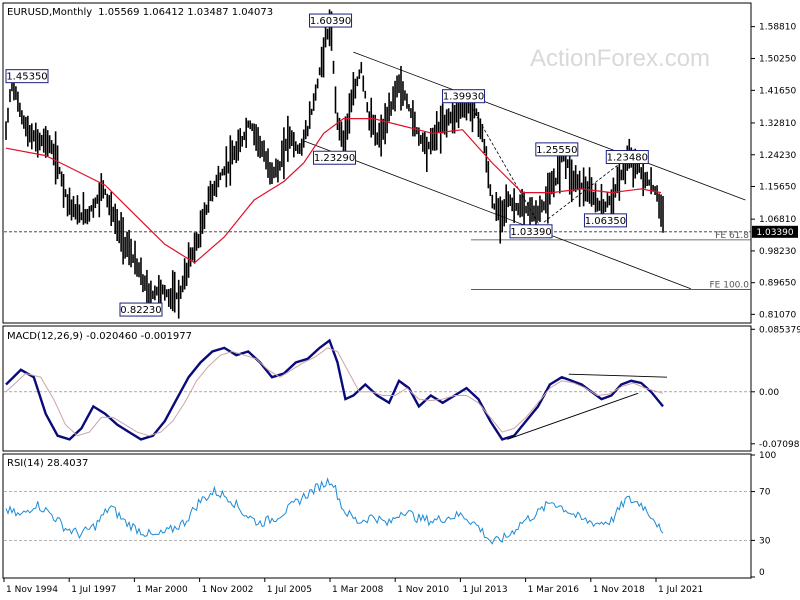  What do you see at coordinates (49, 12) in the screenshot?
I see `symbol-label: EURUSD,Monthly` at bounding box center [49, 12].